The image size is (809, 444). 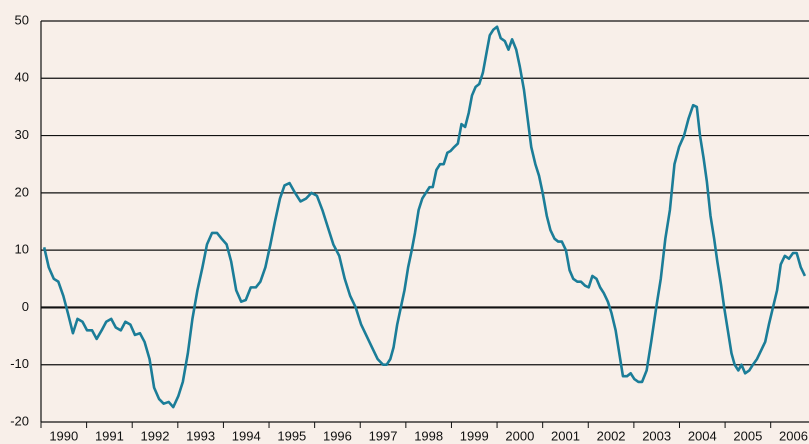 I want to click on x-tick-label: 2006, so click(x=793, y=435).